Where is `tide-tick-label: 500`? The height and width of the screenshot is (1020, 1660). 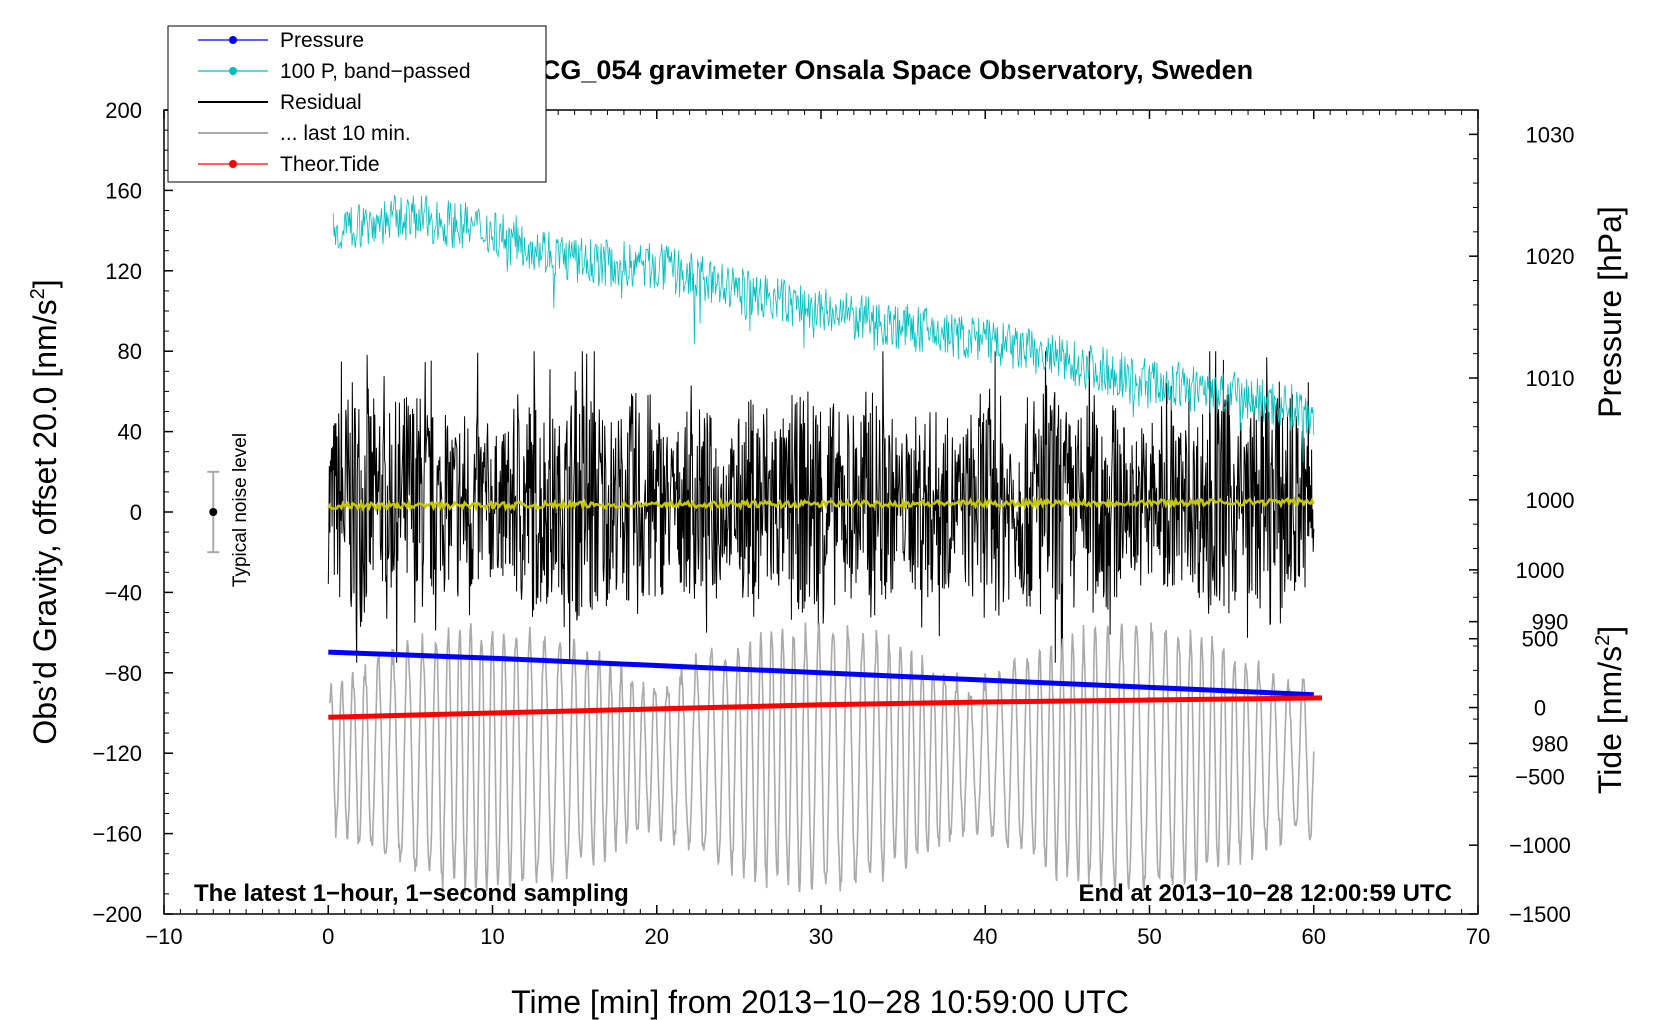
tide-tick-label: 500 is located at coordinates (1540, 639).